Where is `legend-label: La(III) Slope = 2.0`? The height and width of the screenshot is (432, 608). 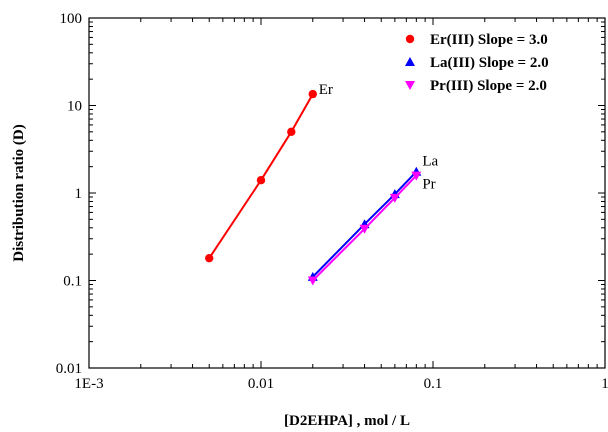
legend-label: La(III) Slope = 2.0 is located at coordinates (489, 63).